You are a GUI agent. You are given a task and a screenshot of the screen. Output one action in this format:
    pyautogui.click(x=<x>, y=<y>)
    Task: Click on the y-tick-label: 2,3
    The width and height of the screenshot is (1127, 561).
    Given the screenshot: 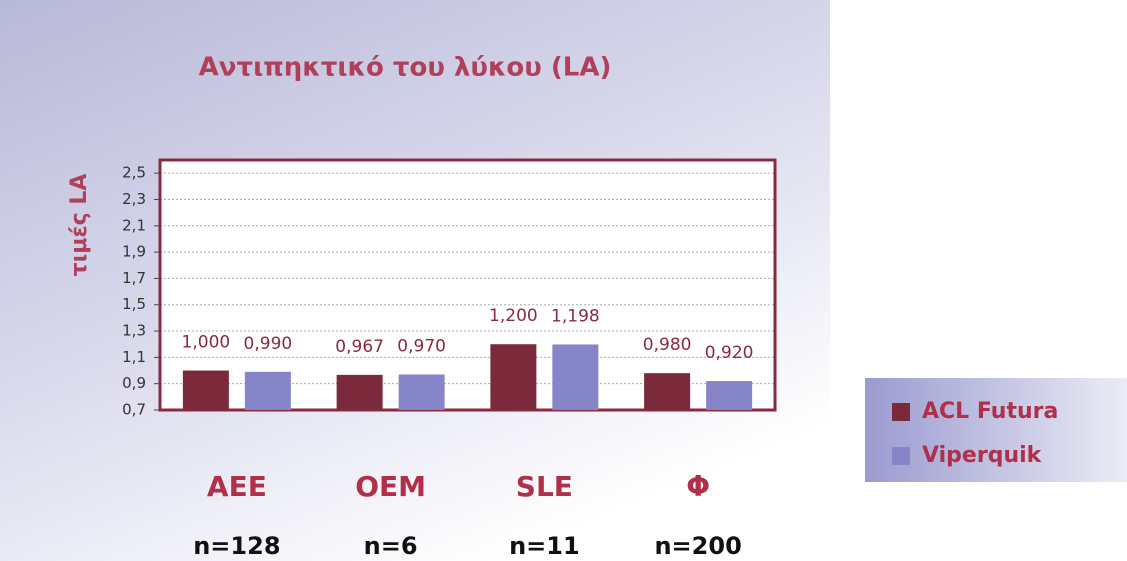 What is the action you would take?
    pyautogui.click(x=134, y=199)
    